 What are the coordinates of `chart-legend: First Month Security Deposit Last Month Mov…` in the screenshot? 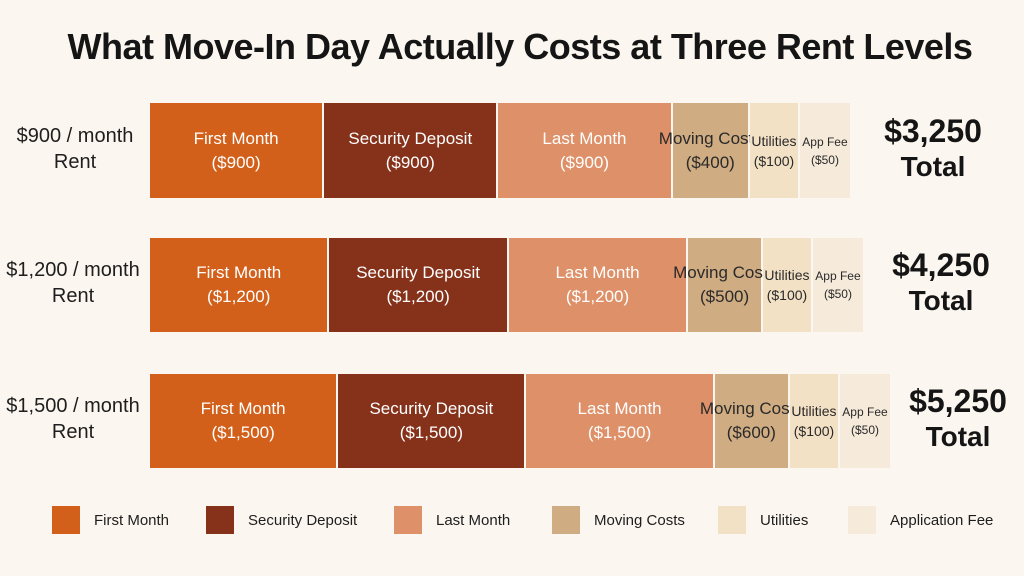 It's located at (512, 522).